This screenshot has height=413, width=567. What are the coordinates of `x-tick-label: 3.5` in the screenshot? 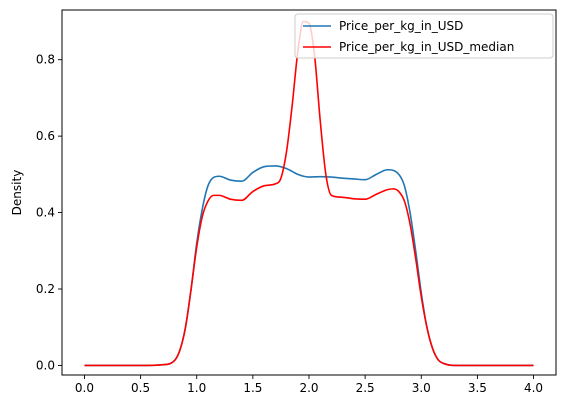 It's located at (477, 388).